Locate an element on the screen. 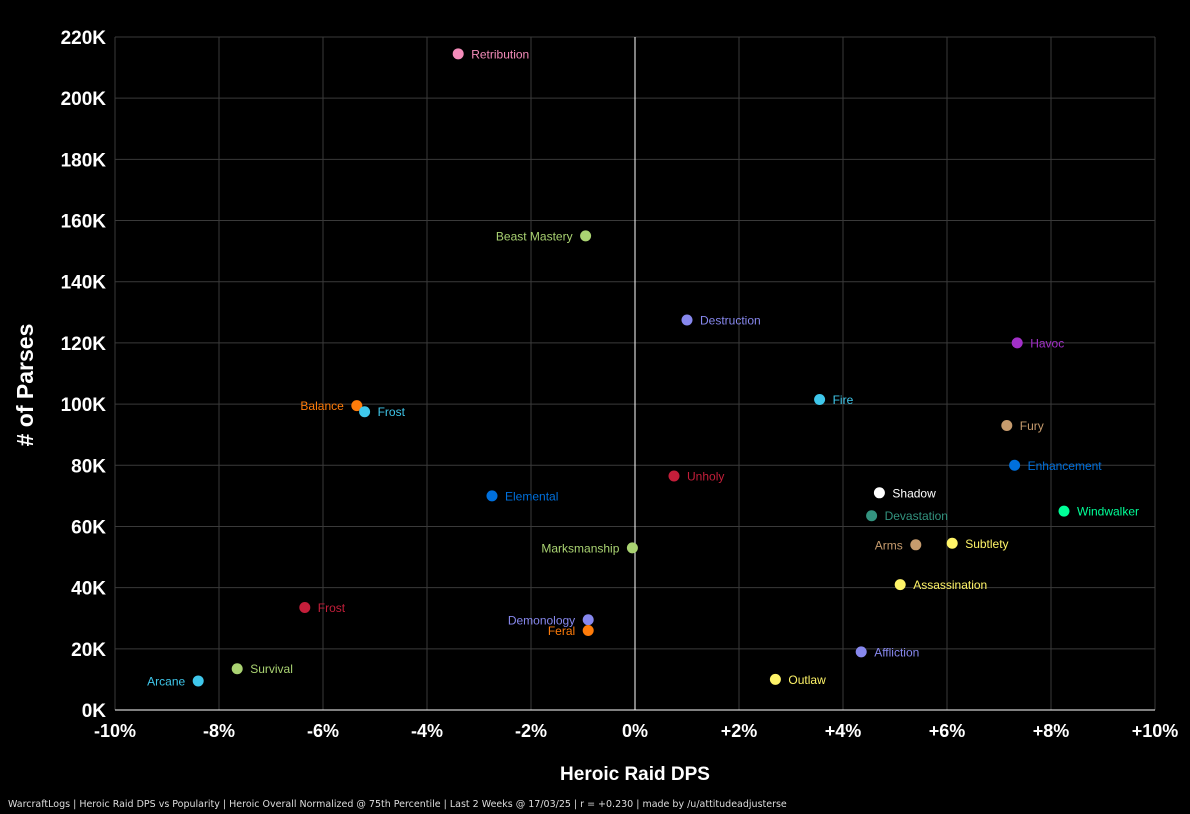 This screenshot has height=814, width=1190. y-tick-label: 180K is located at coordinates (84, 160).